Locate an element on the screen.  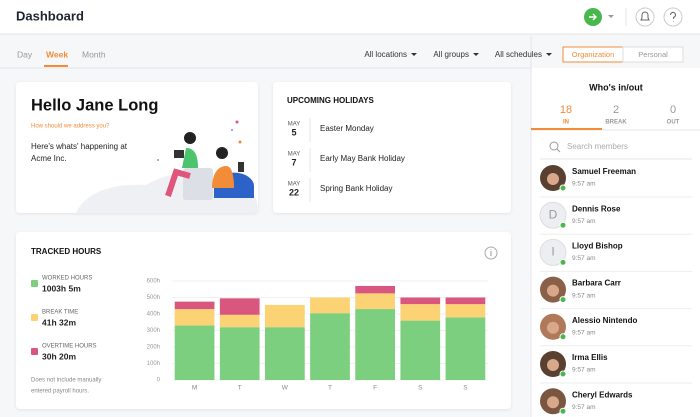
legend-label: OVERTIME HOURS is located at coordinates (69, 347).